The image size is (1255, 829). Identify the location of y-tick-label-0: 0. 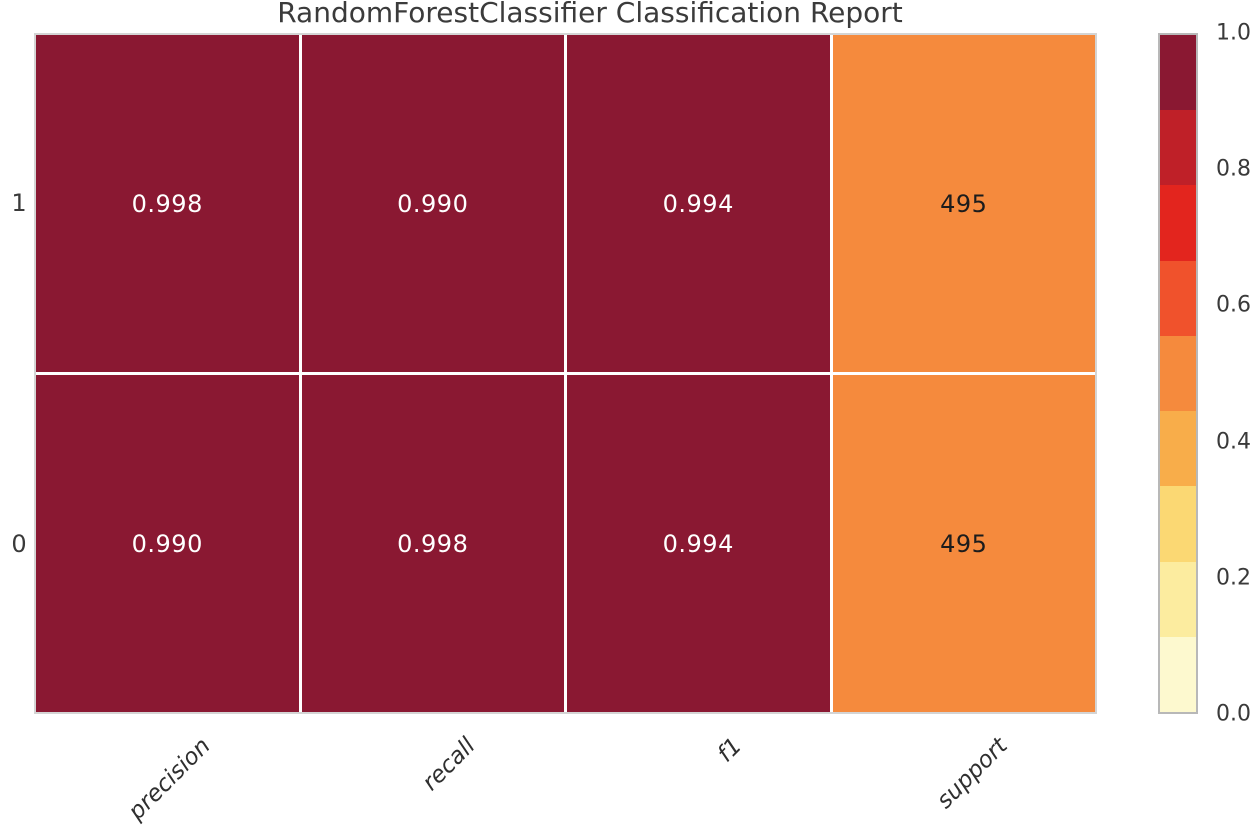
(19, 543).